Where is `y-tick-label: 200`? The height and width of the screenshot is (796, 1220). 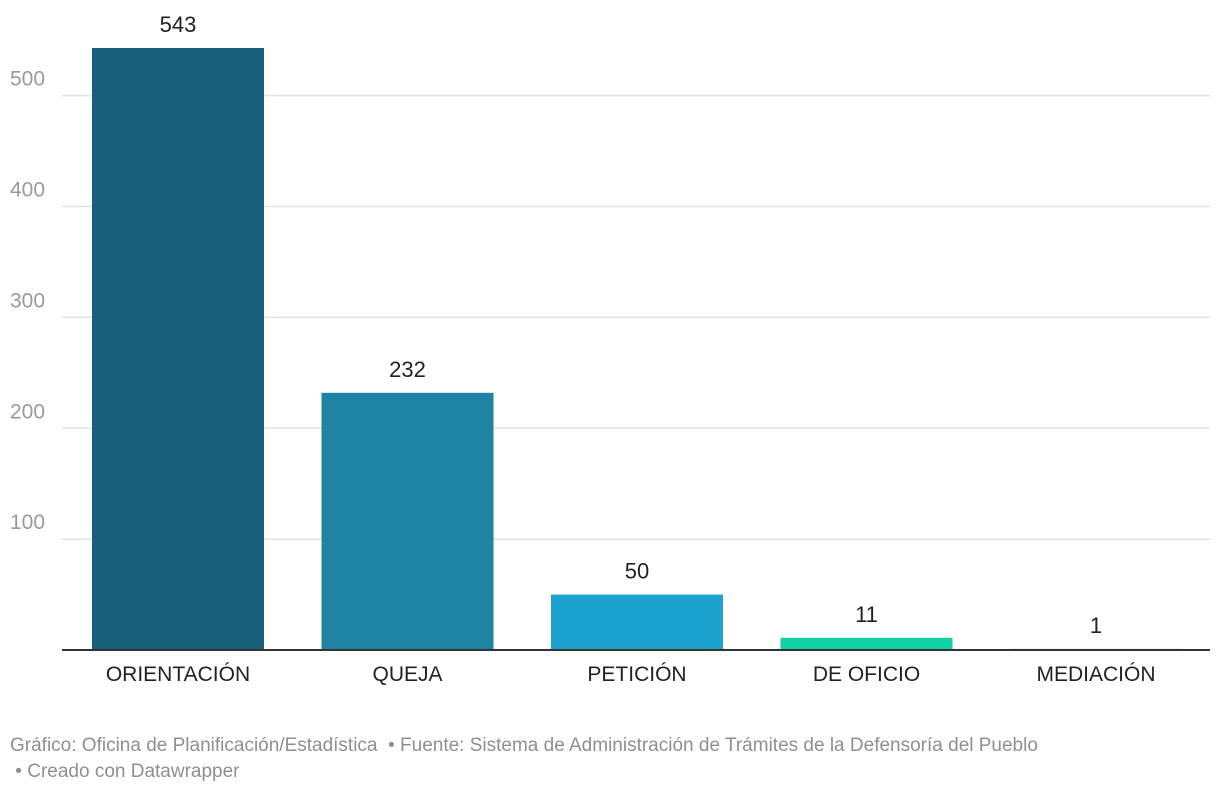 y-tick-label: 200 is located at coordinates (27, 411).